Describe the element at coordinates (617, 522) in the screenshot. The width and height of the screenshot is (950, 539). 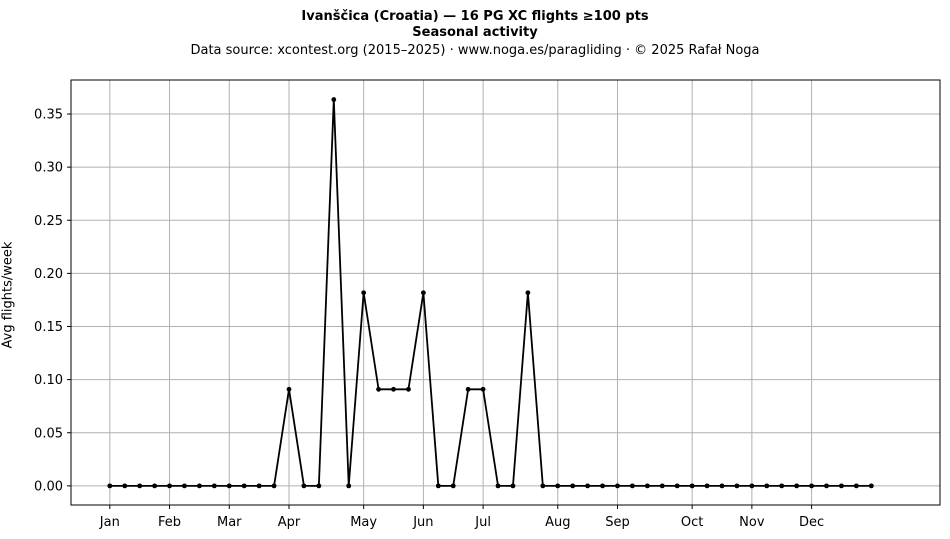
I see `x-tick-label: Sep` at that location.